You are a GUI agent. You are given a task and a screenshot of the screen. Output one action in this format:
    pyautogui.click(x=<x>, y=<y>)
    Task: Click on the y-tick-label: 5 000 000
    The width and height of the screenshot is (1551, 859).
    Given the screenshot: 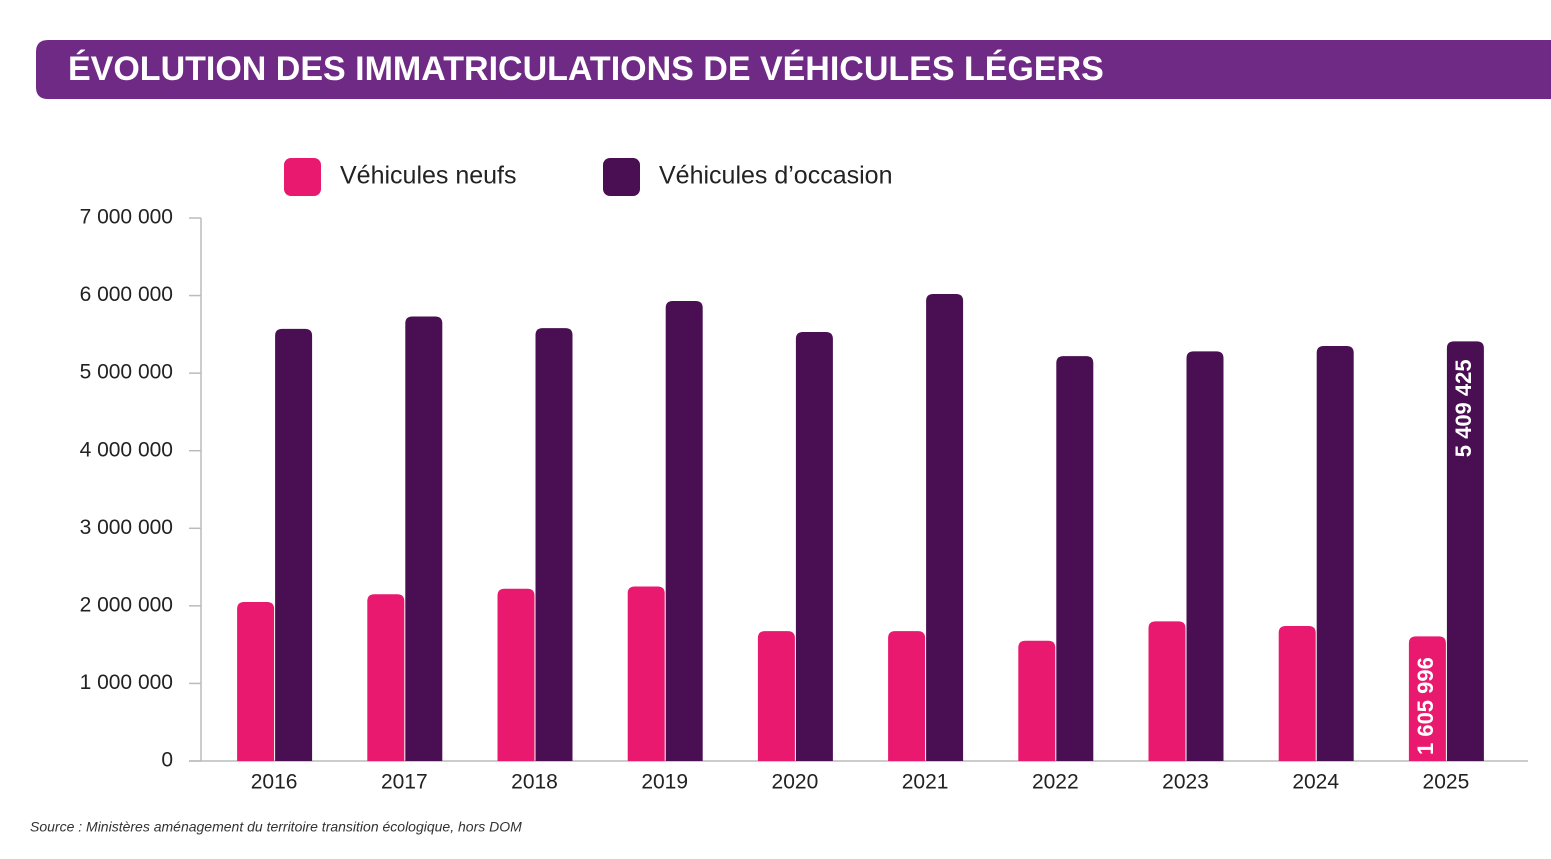 What is the action you would take?
    pyautogui.click(x=126, y=372)
    